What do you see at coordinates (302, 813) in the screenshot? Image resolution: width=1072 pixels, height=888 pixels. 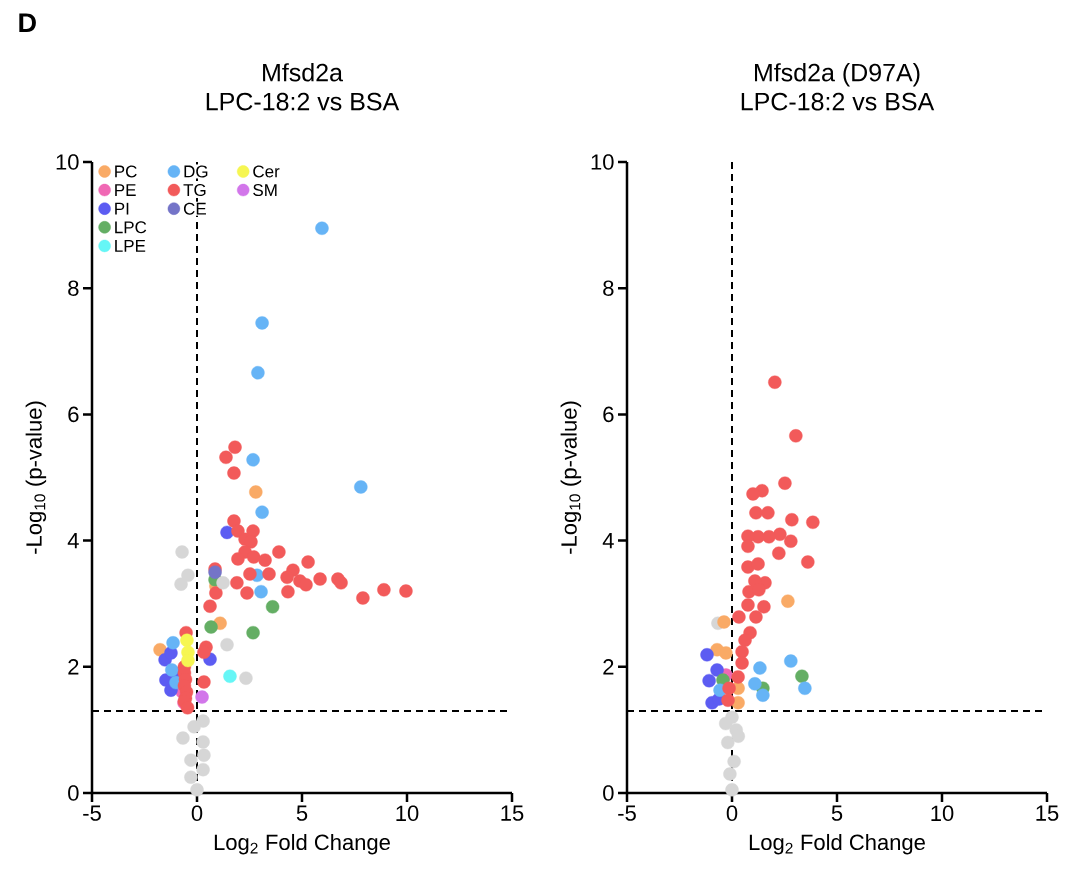 I see `x-tick-label: 5` at bounding box center [302, 813].